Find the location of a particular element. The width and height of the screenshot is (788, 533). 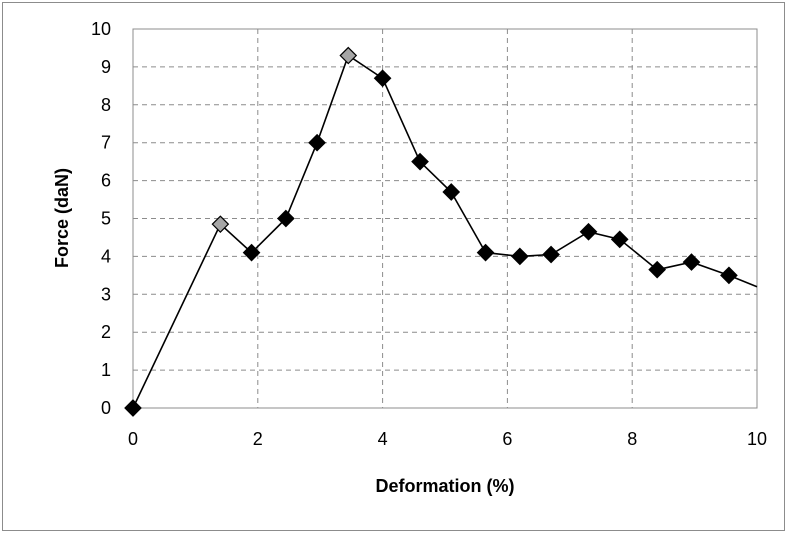

y-tick-label: 5 is located at coordinates (106, 219).